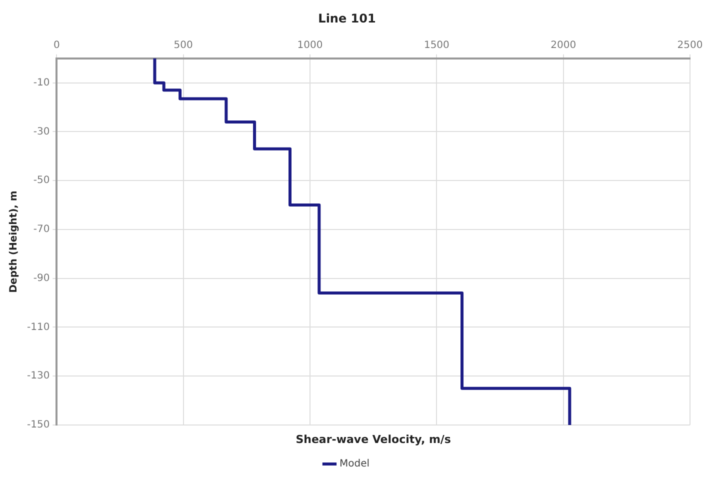 The height and width of the screenshot is (479, 707). I want to click on y-tick-label: -110, so click(38, 327).